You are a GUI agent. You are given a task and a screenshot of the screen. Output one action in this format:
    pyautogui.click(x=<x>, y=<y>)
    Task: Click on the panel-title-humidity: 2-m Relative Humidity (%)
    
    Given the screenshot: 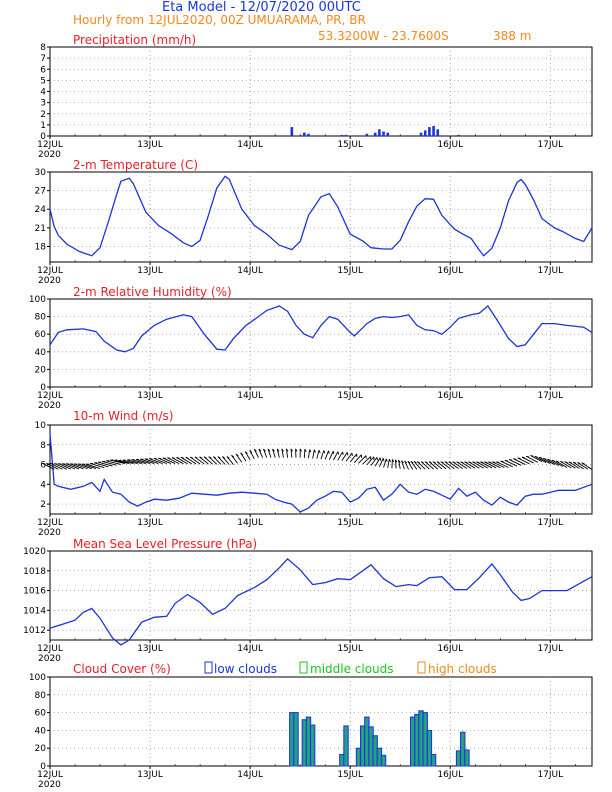 What is the action you would take?
    pyautogui.click(x=152, y=292)
    